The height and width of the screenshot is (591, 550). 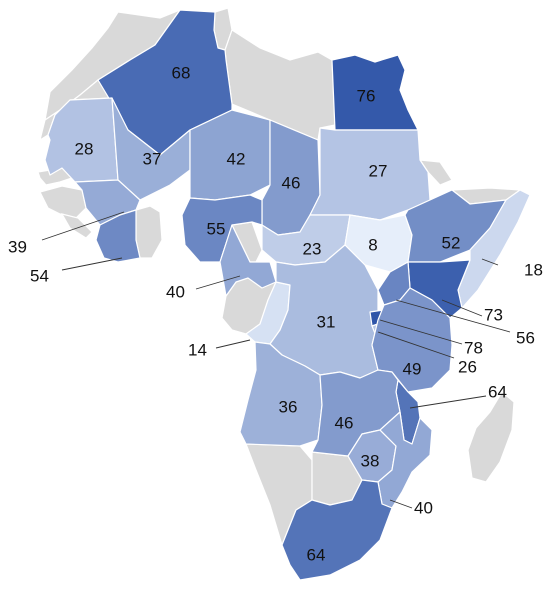 I want to click on label-68: 68, so click(x=181, y=73).